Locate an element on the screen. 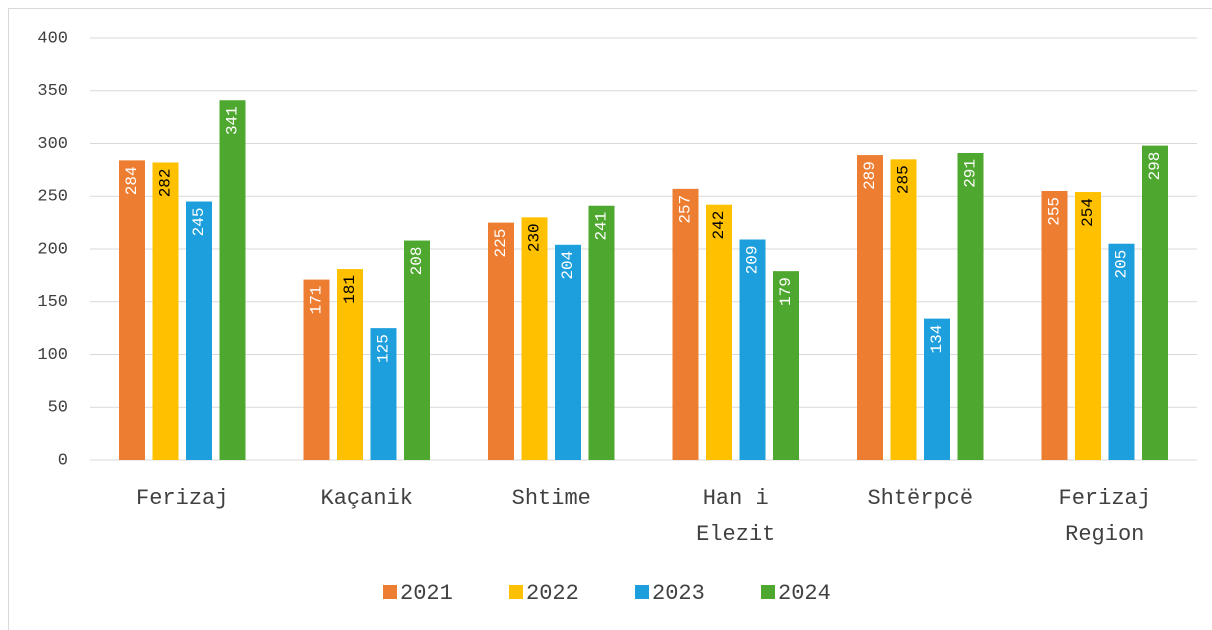 This screenshot has height=630, width=1212. data-label: 209 is located at coordinates (753, 260).